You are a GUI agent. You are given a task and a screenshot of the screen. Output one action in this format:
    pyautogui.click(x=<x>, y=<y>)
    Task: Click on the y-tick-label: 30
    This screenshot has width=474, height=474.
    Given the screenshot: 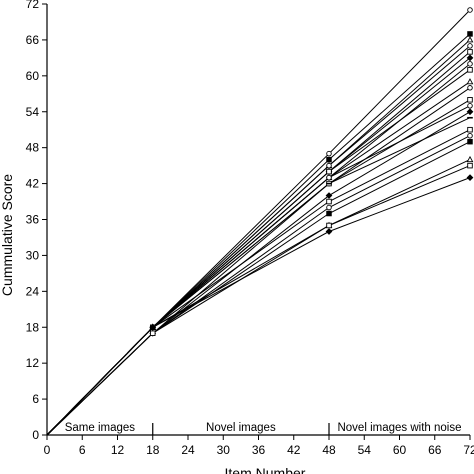 What is the action you would take?
    pyautogui.click(x=33, y=255)
    